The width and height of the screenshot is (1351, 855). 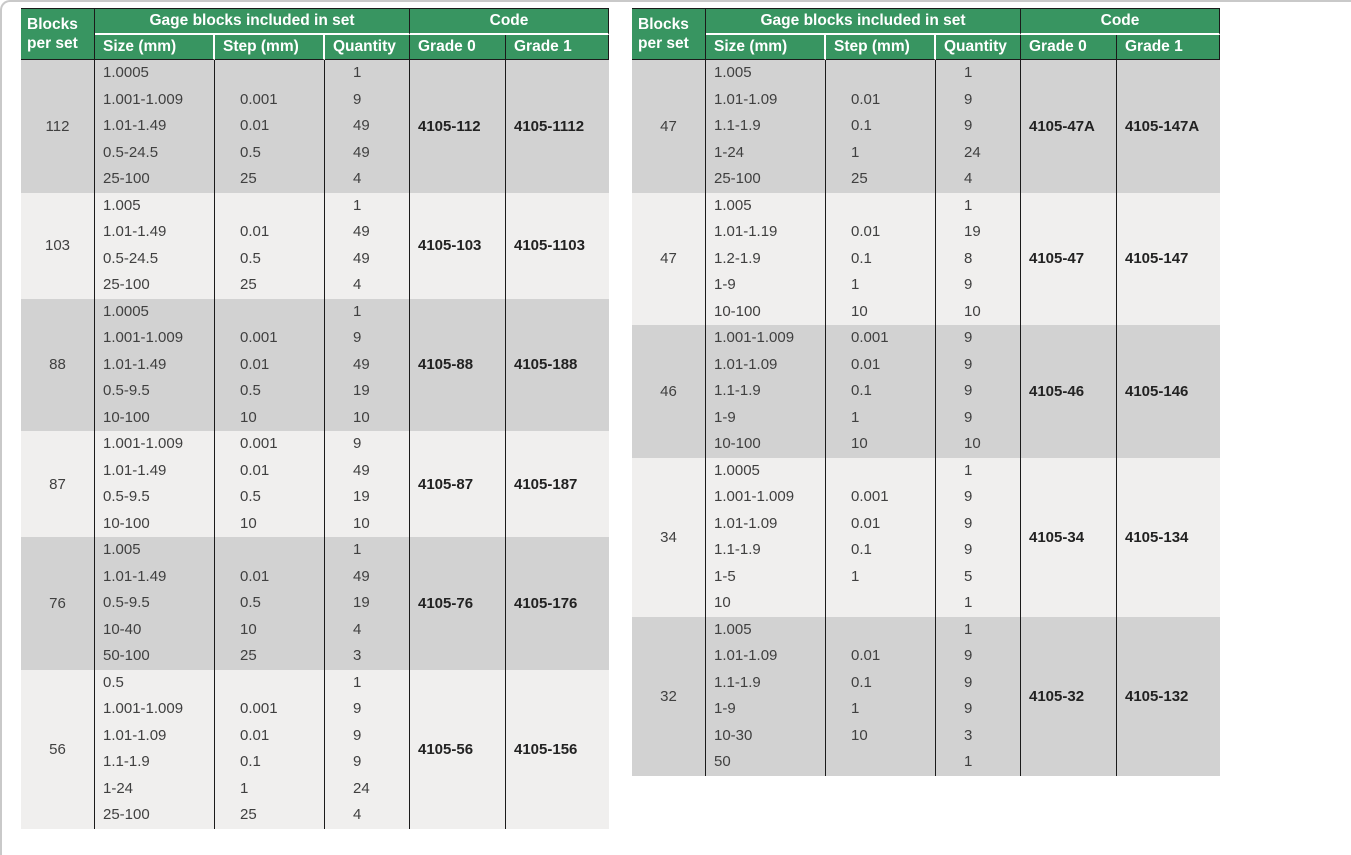 What do you see at coordinates (155, 364) in the screenshot?
I see `size-column-cell: 1.0005 1.001-1.009 1.01-1.49 0.5-9.5 10-100` at bounding box center [155, 364].